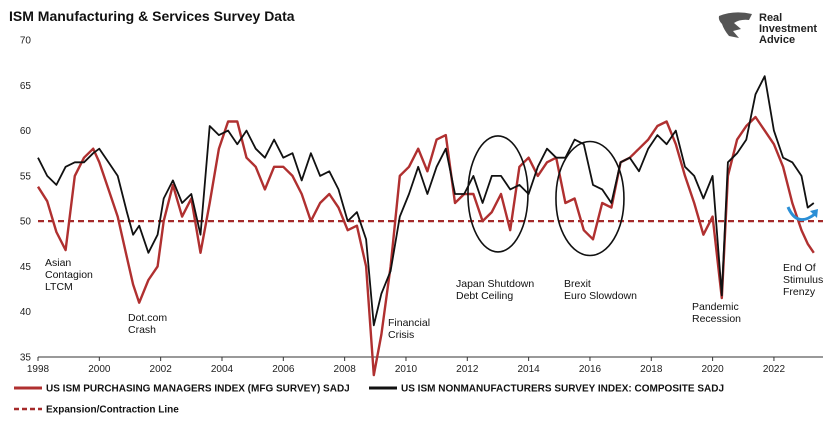 Image resolution: width=835 pixels, height=434 pixels. What do you see at coordinates (401, 335) in the screenshot?
I see `annotation-text: Crisis` at bounding box center [401, 335].